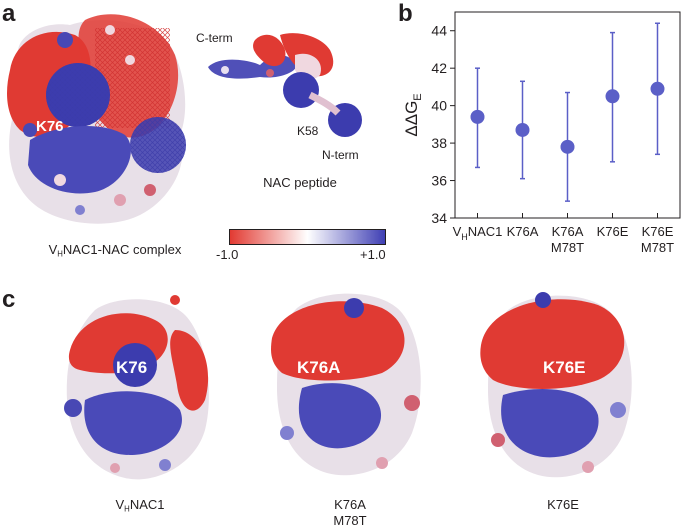 The image size is (685, 530). What do you see at coordinates (140, 505) in the screenshot?
I see `wt-caption: VHNAC1` at bounding box center [140, 505].